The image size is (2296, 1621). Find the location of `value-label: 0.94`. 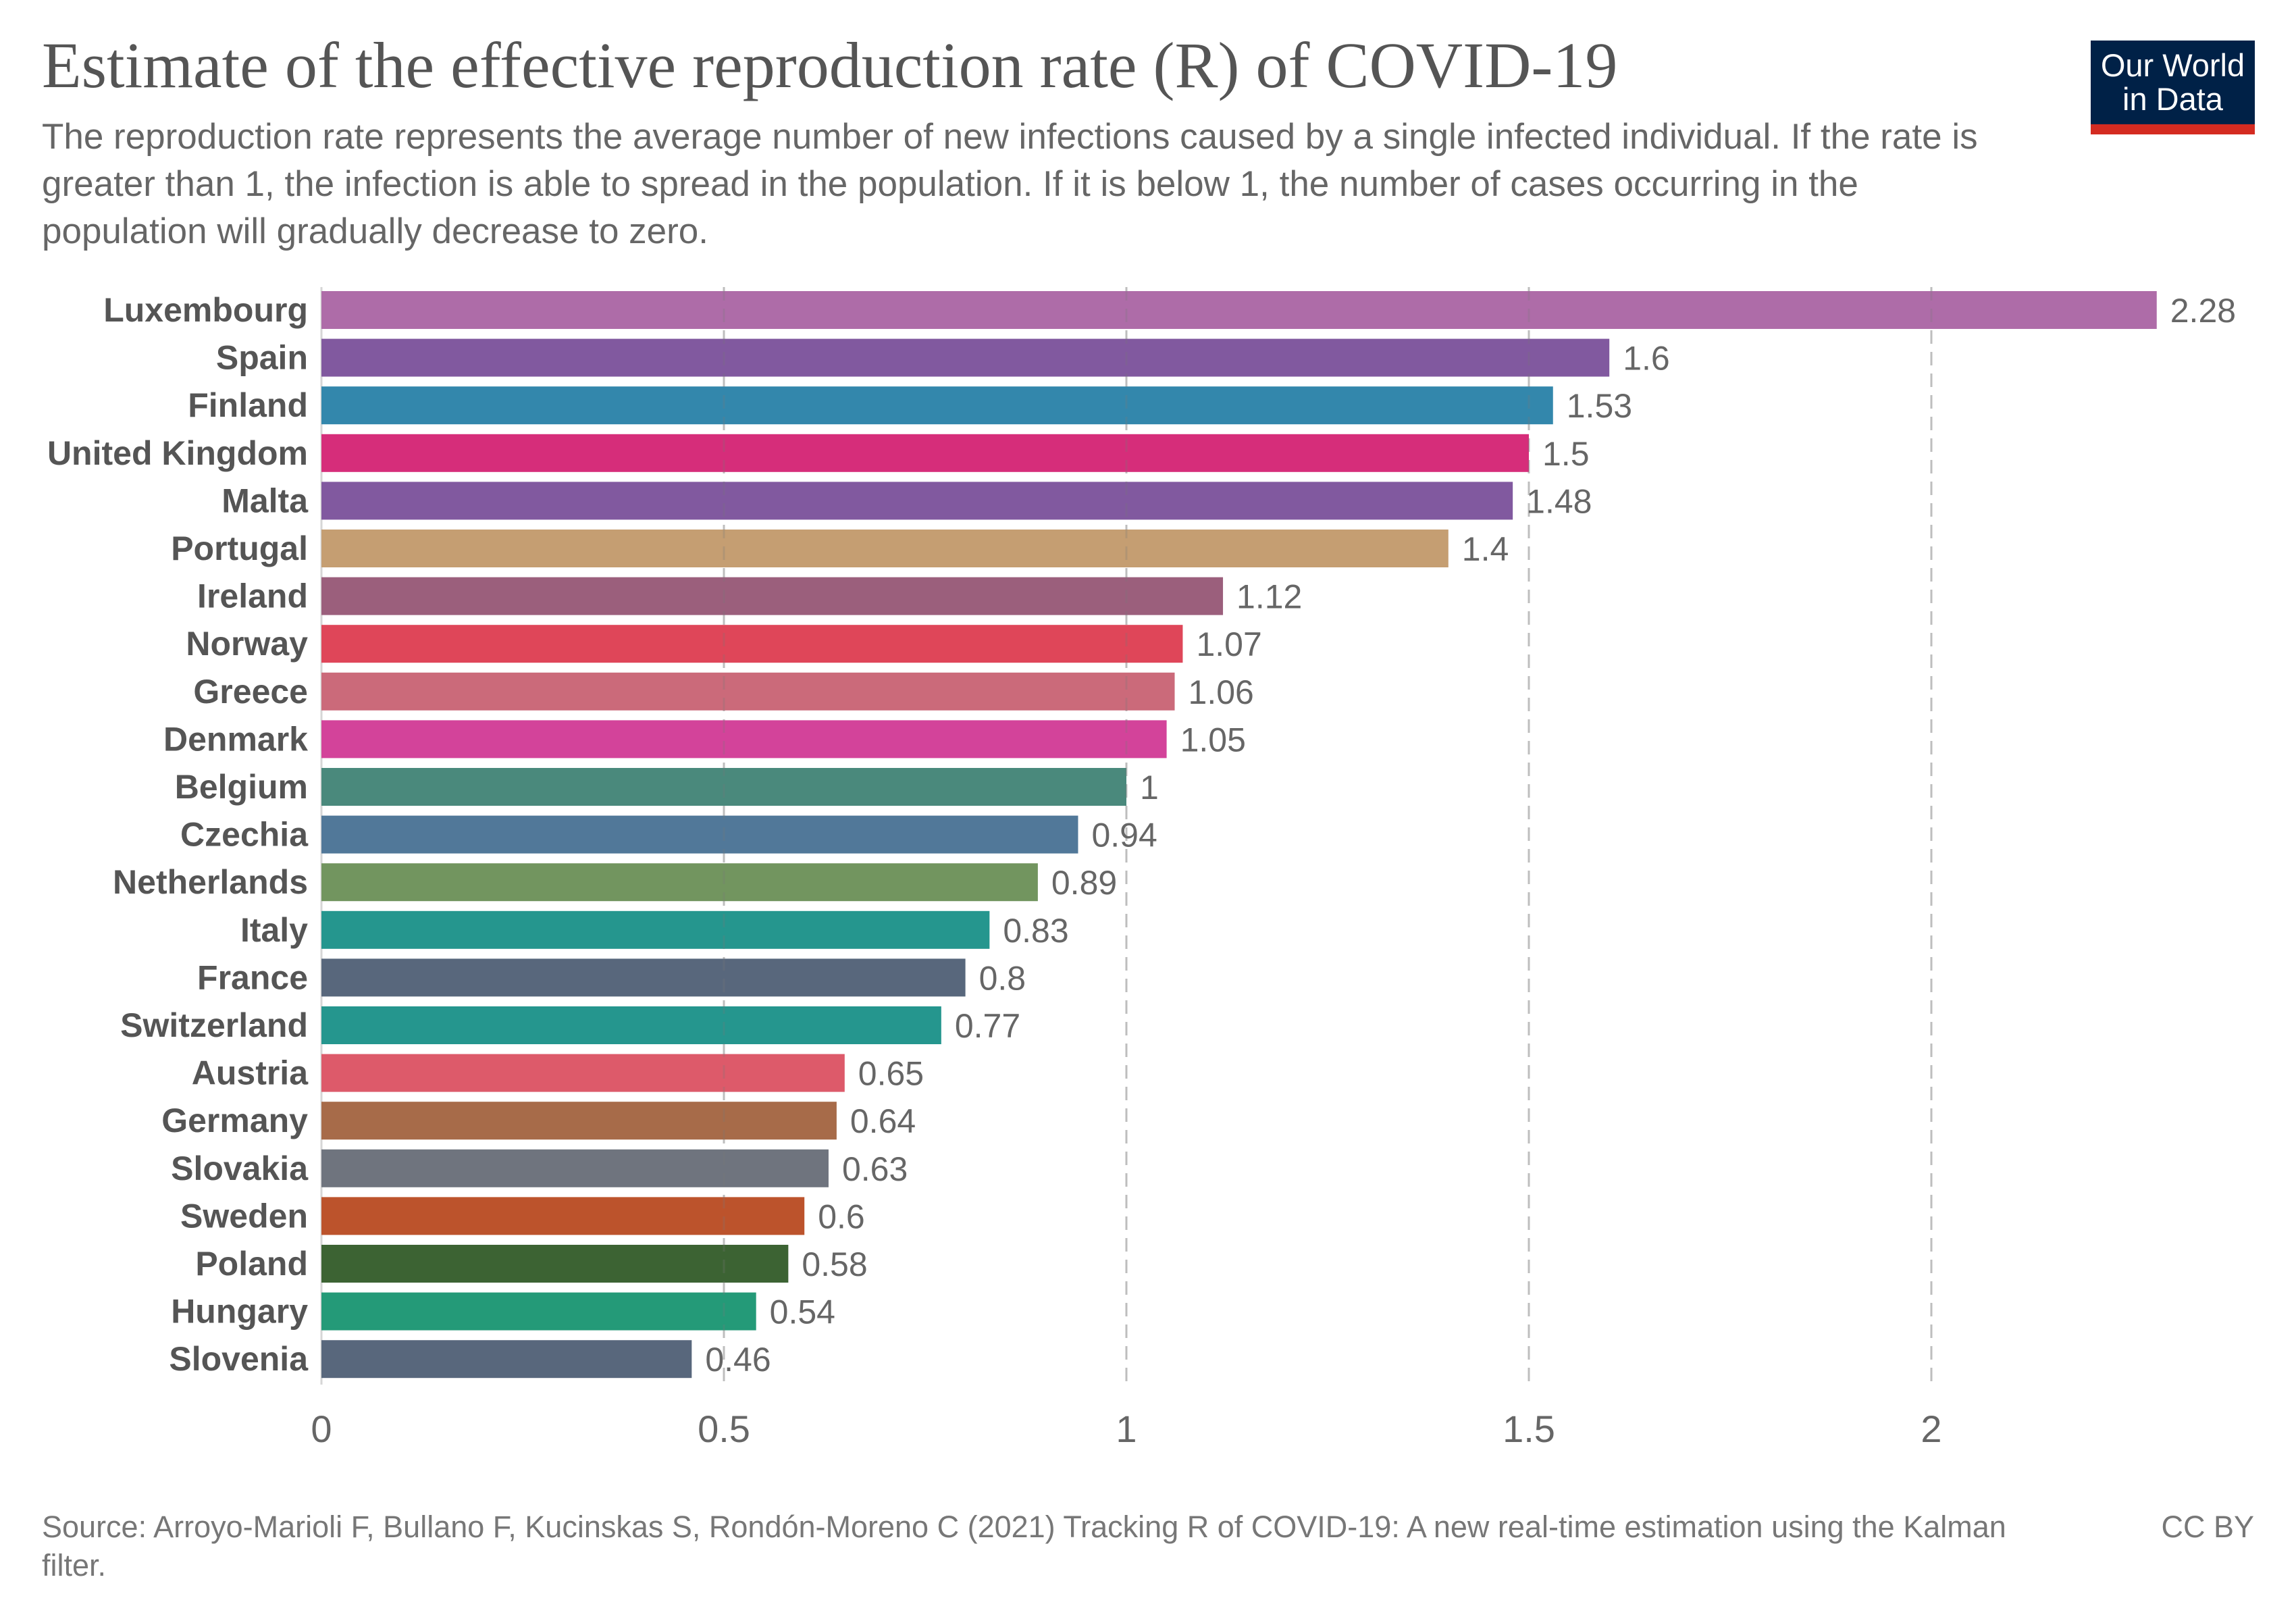

value-label: 0.94 is located at coordinates (1124, 835).